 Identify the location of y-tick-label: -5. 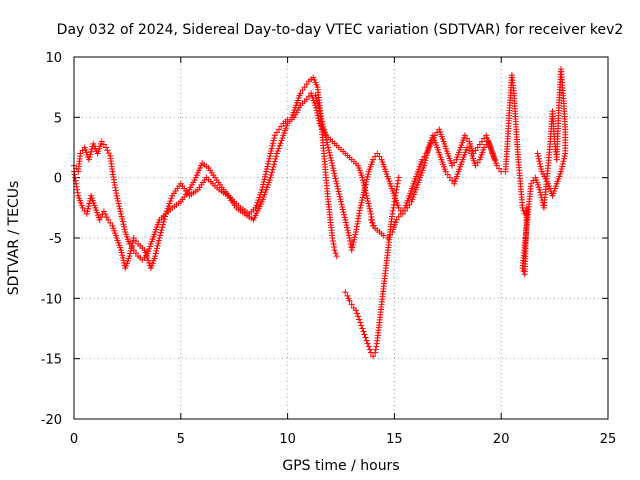
(55, 239).